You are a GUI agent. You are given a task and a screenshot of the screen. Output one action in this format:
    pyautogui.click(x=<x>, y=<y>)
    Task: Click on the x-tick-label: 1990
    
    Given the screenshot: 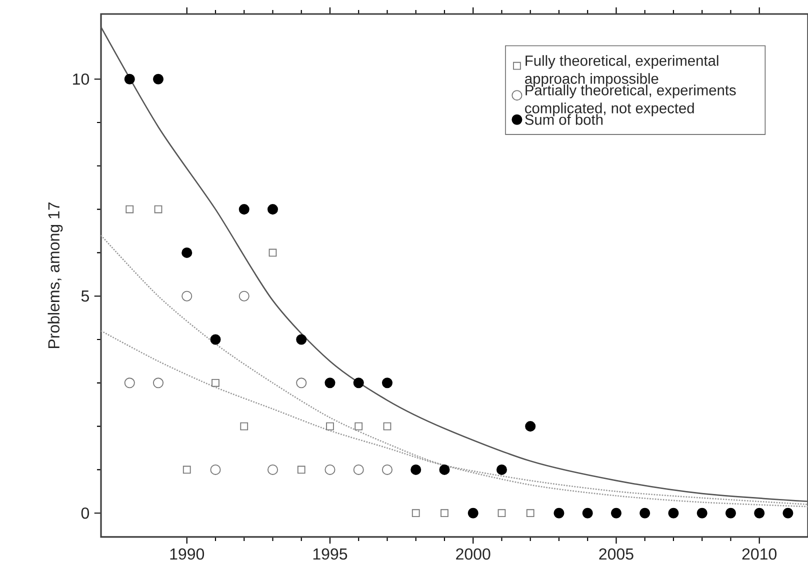 What is the action you would take?
    pyautogui.click(x=187, y=554)
    